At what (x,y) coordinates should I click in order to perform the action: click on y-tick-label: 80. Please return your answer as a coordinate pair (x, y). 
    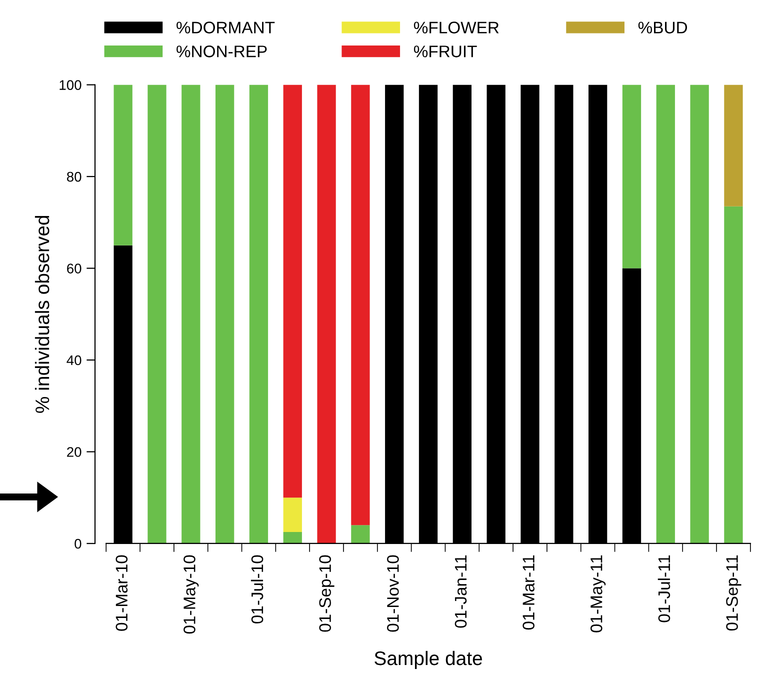
    Looking at the image, I should click on (74, 177).